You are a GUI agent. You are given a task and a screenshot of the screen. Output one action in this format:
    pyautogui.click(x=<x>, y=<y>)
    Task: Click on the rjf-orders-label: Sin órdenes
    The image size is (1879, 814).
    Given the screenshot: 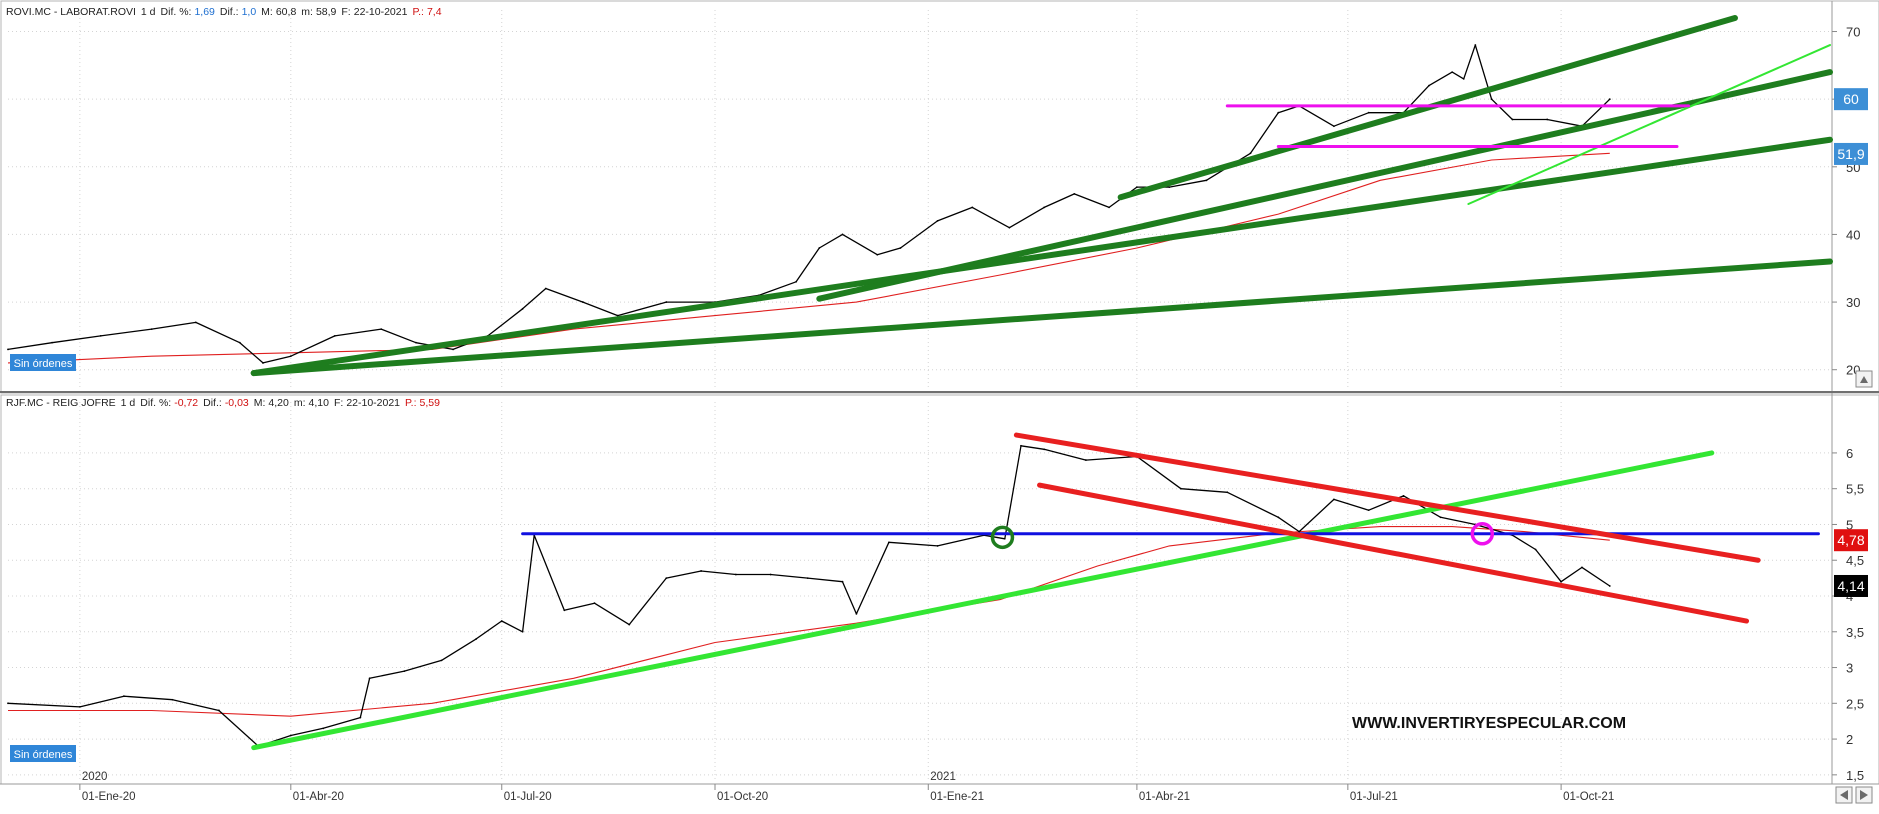 What is the action you would take?
    pyautogui.click(x=43, y=755)
    